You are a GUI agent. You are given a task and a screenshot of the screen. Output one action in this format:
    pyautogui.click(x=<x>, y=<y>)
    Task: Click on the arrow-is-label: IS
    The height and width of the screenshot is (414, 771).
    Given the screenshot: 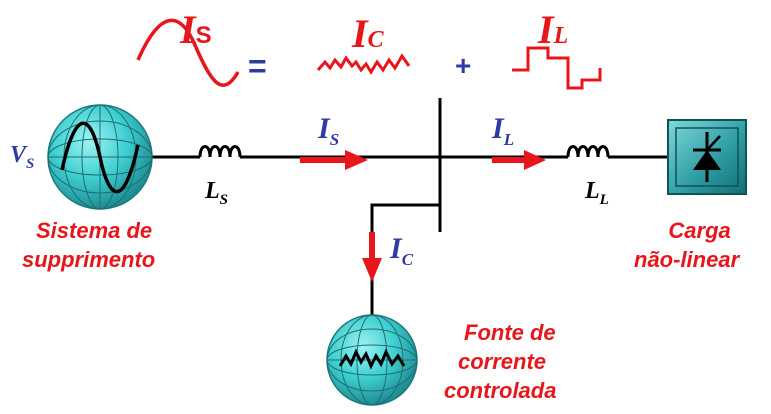 What is the action you would take?
    pyautogui.click(x=328, y=131)
    